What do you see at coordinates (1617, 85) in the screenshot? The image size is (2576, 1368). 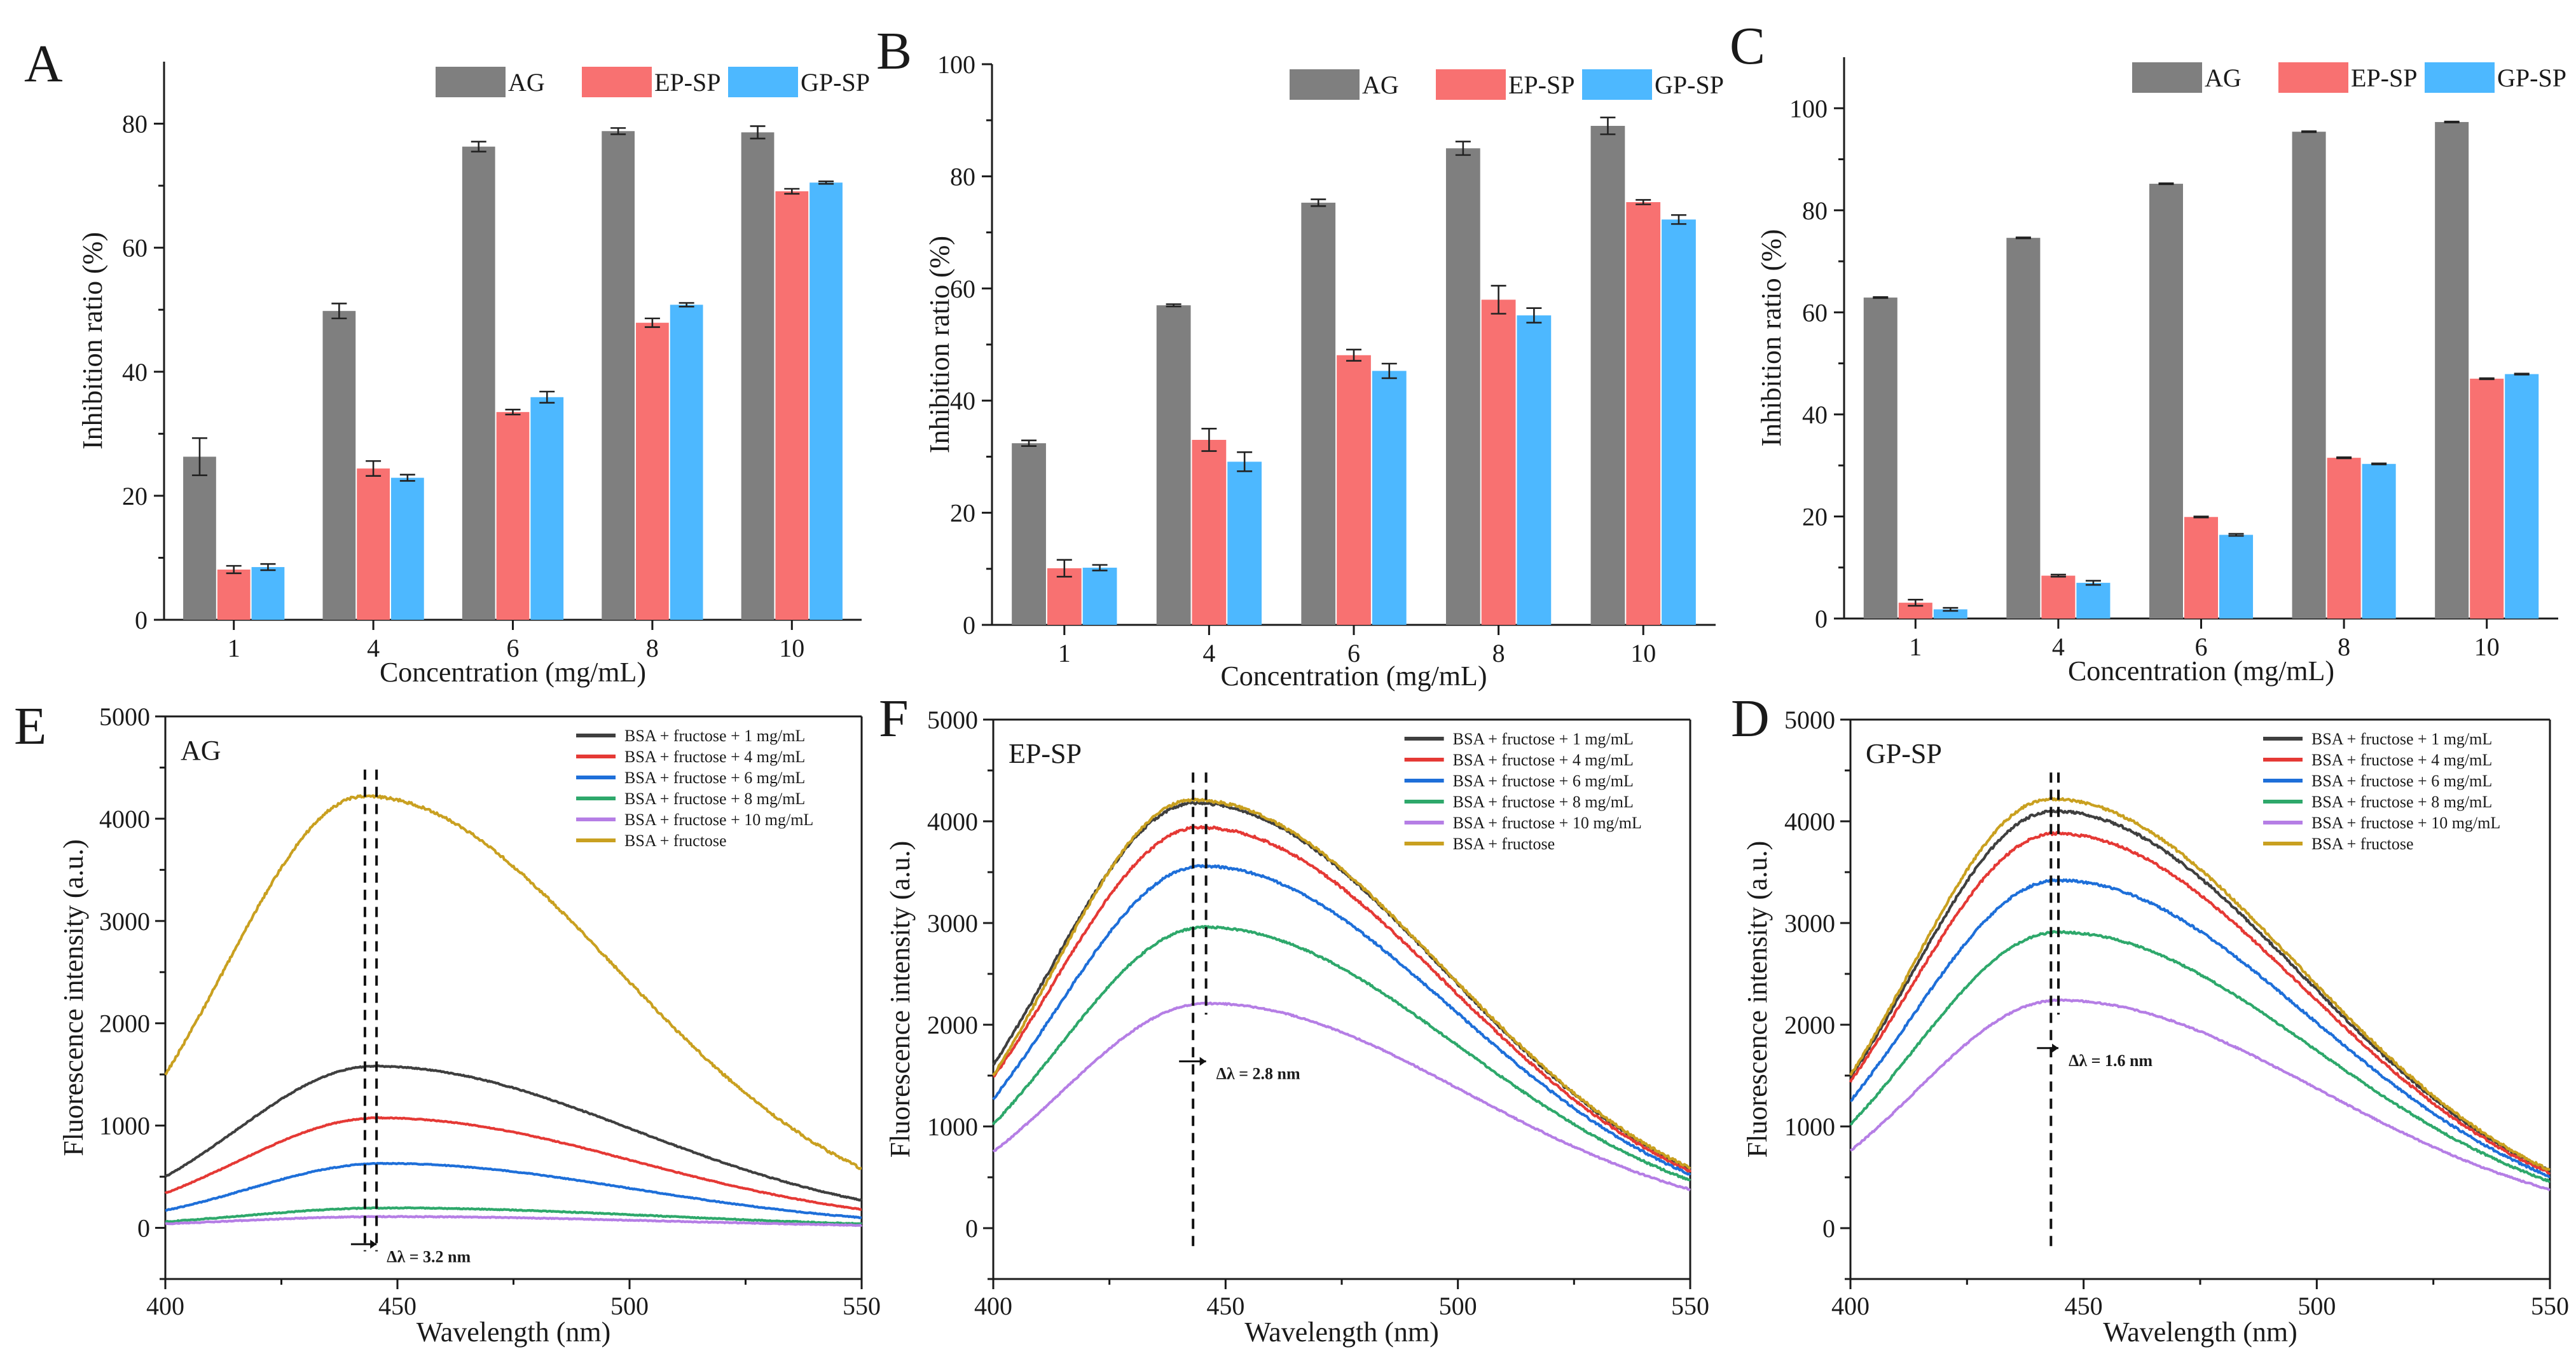 I see `legend-swatch-gp-sp` at bounding box center [1617, 85].